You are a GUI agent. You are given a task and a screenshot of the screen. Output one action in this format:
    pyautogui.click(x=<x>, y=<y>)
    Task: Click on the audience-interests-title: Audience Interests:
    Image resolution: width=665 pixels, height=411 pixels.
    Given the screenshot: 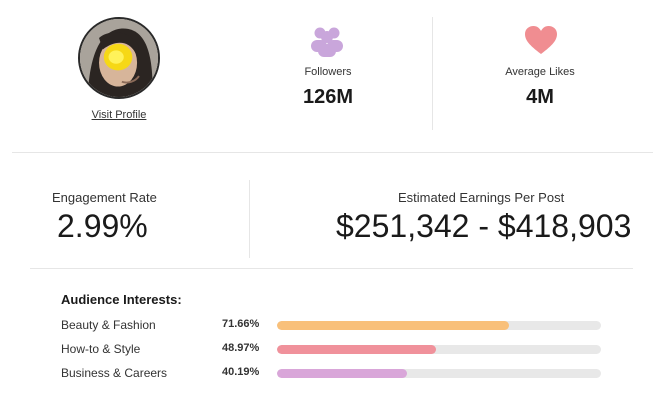 What is the action you would take?
    pyautogui.click(x=121, y=299)
    